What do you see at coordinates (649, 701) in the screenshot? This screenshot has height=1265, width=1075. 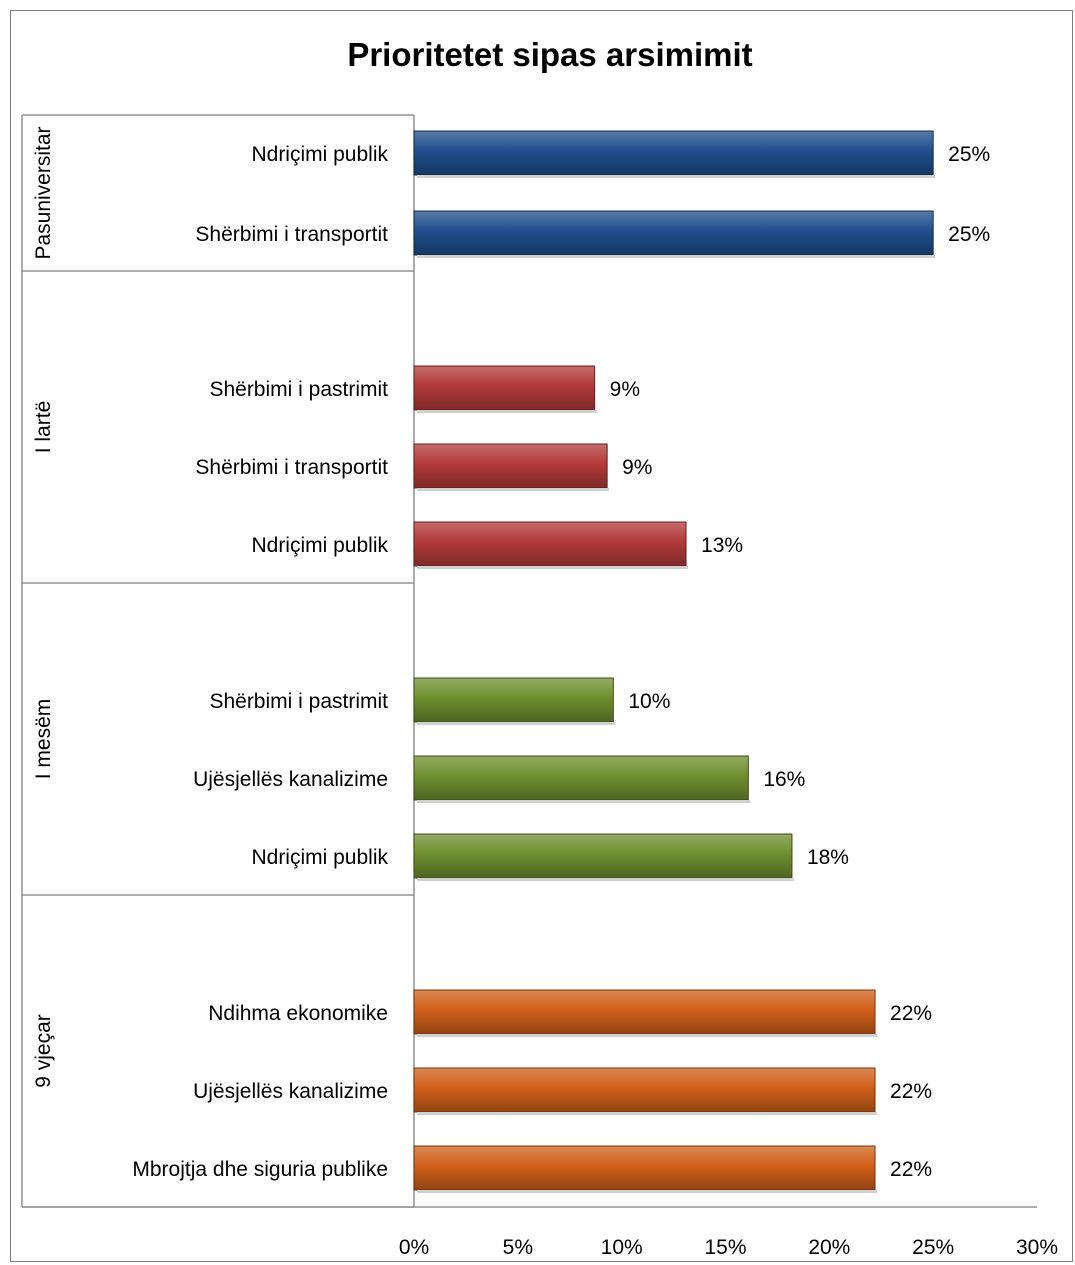 I see `data-label: 10%` at bounding box center [649, 701].